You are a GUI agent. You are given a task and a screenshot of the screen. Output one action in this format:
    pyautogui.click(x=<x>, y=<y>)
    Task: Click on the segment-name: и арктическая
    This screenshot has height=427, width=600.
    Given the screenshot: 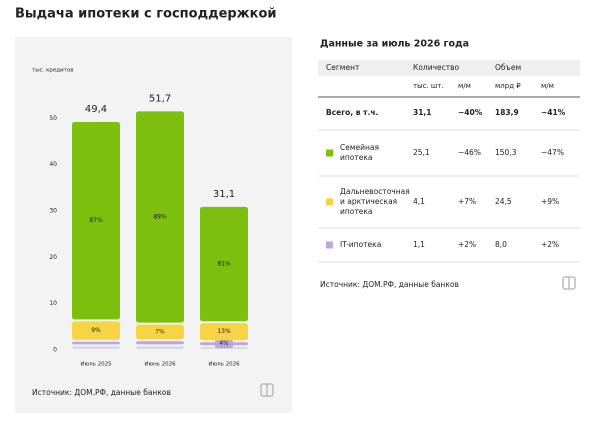 What is the action you would take?
    pyautogui.click(x=368, y=201)
    